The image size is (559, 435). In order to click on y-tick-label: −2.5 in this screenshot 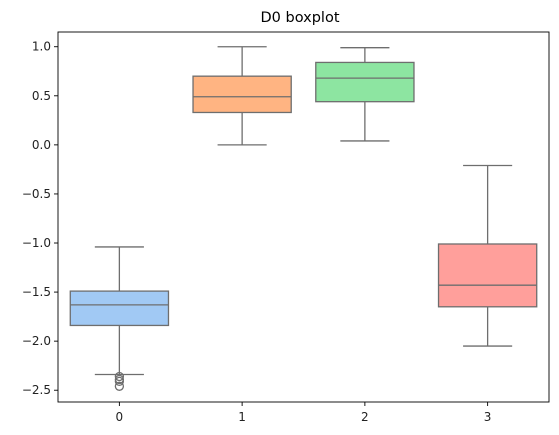, I will do `click(36, 390)`.